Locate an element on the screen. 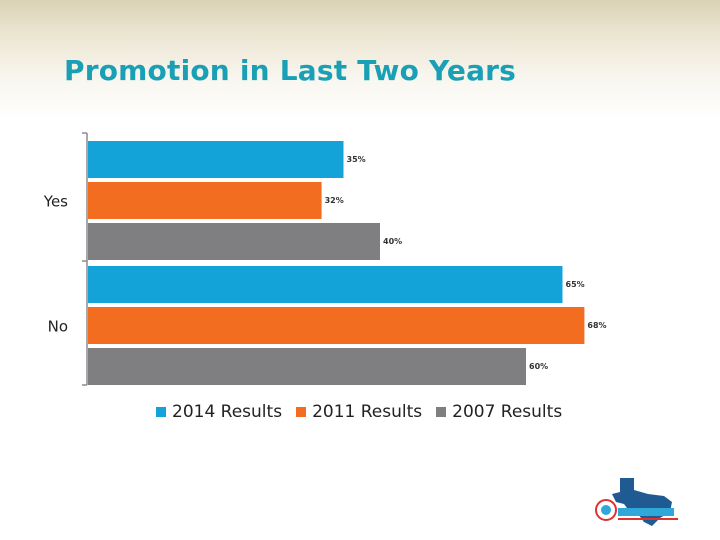 This screenshot has width=720, height=540. chart-legend: 2014 Results 2011 Results 2007 Results is located at coordinates (359, 412).